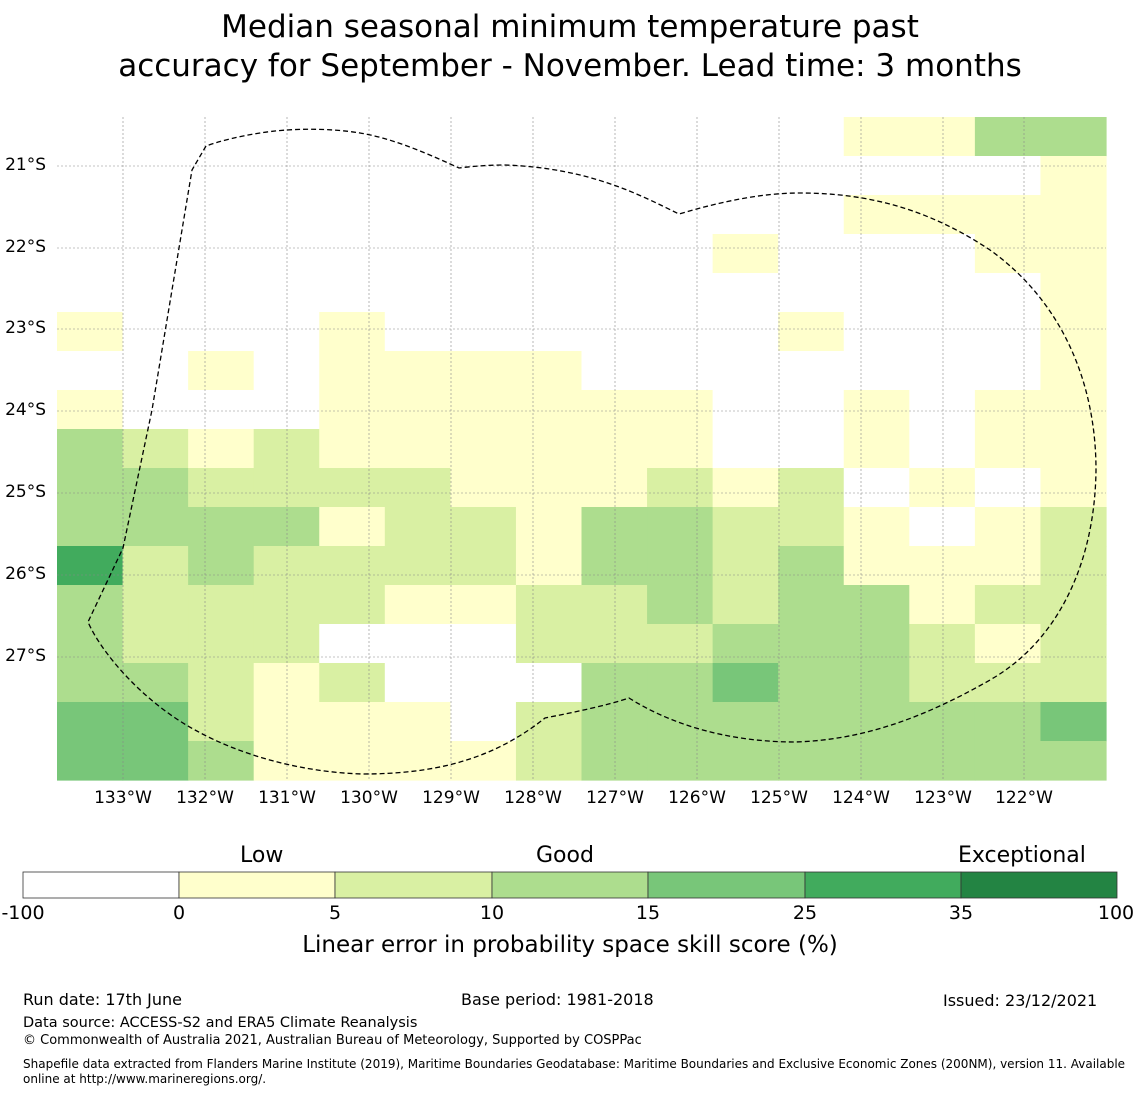  I want to click on colorbar-tick: 35, so click(961, 913).